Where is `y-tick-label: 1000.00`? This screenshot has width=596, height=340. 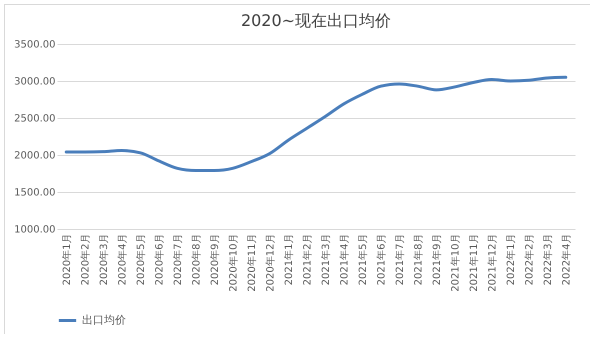
y-tick-label: 1000.00 is located at coordinates (35, 230).